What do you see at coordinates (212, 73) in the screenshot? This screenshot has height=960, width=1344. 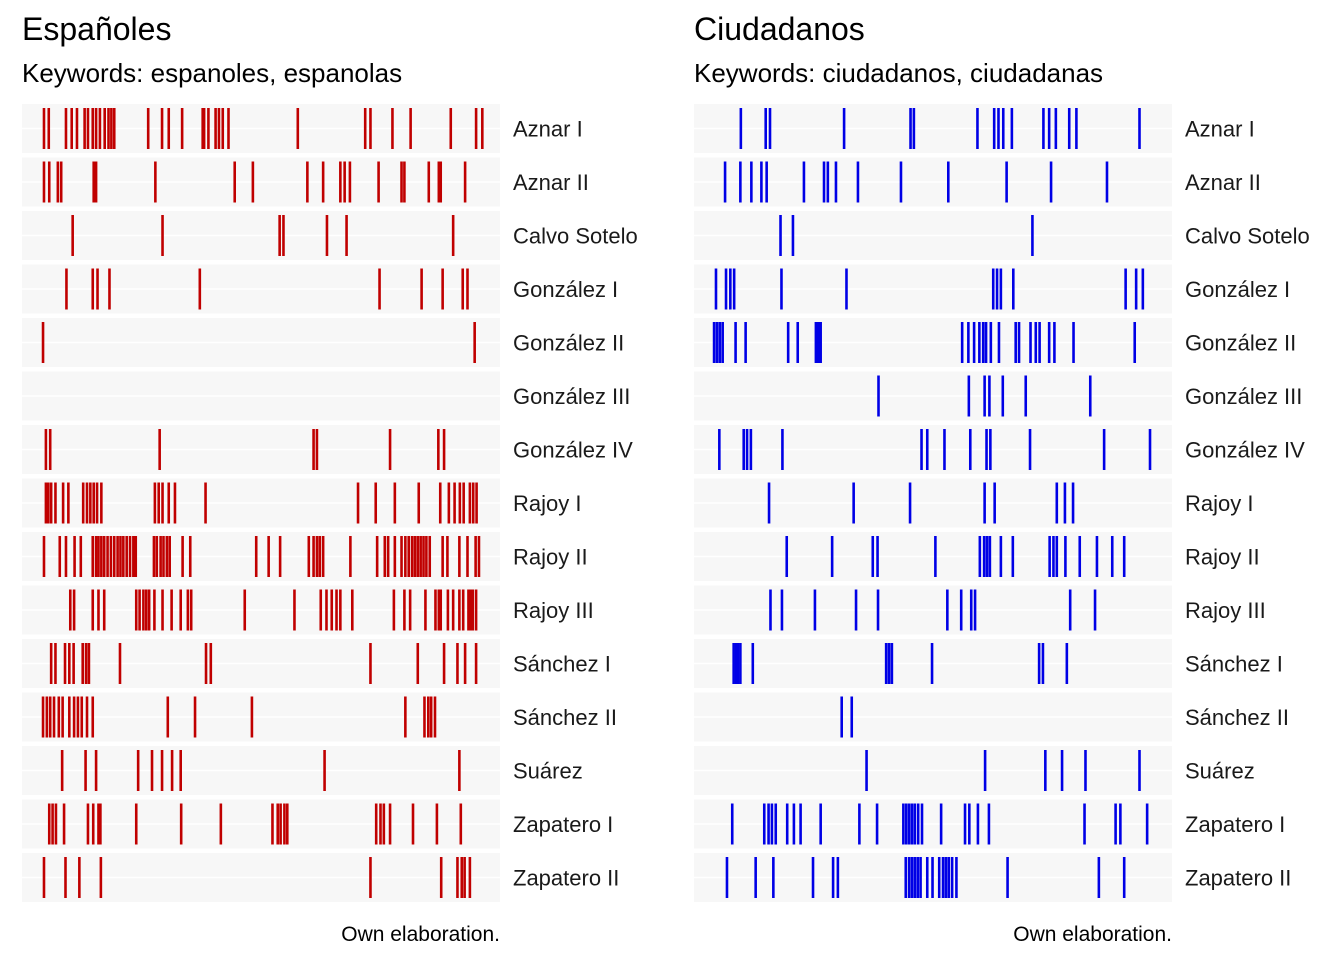 I see `panel-subtitle: Keywords: espanoles, espanolas` at bounding box center [212, 73].